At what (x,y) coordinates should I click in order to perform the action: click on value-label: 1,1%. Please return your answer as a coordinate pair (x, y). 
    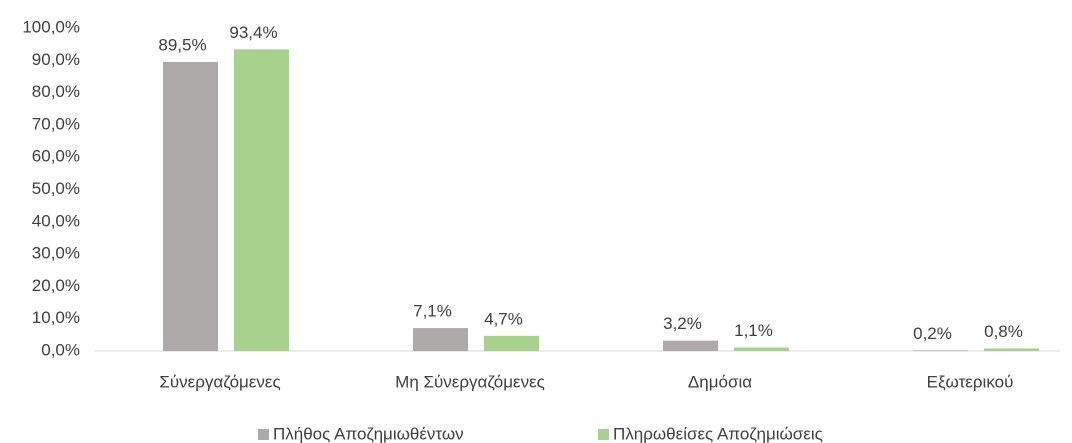
    Looking at the image, I should click on (753, 330).